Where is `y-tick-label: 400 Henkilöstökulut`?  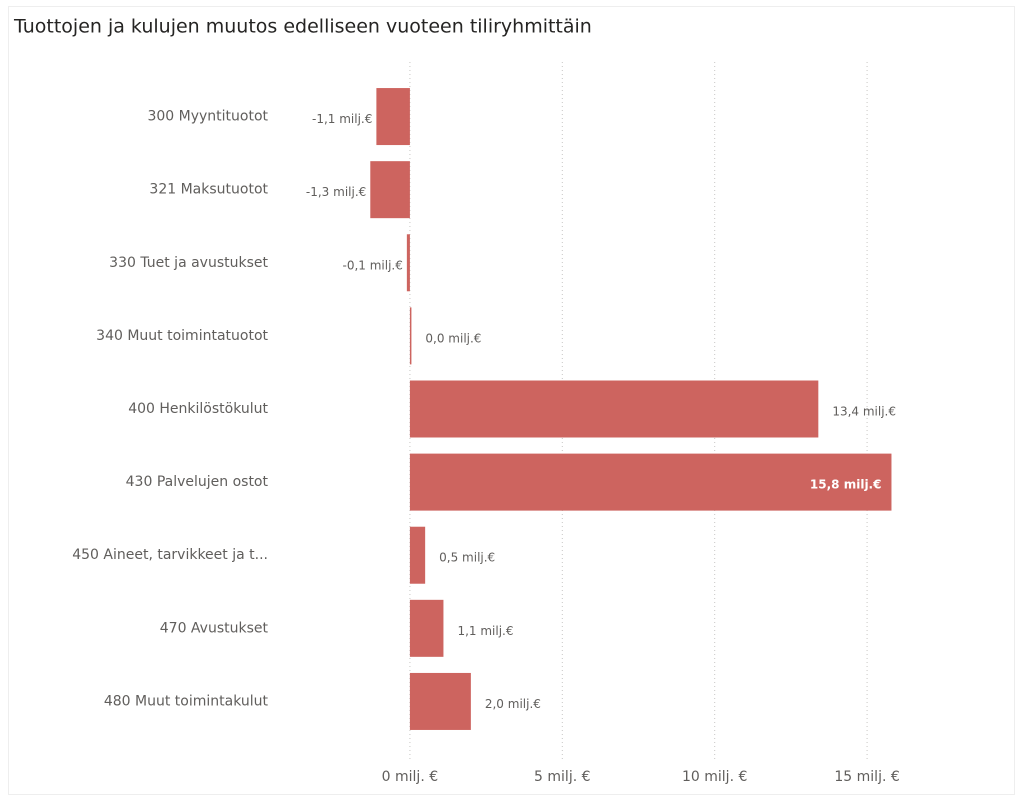
y-tick-label: 400 Henkilöstökulut is located at coordinates (198, 409).